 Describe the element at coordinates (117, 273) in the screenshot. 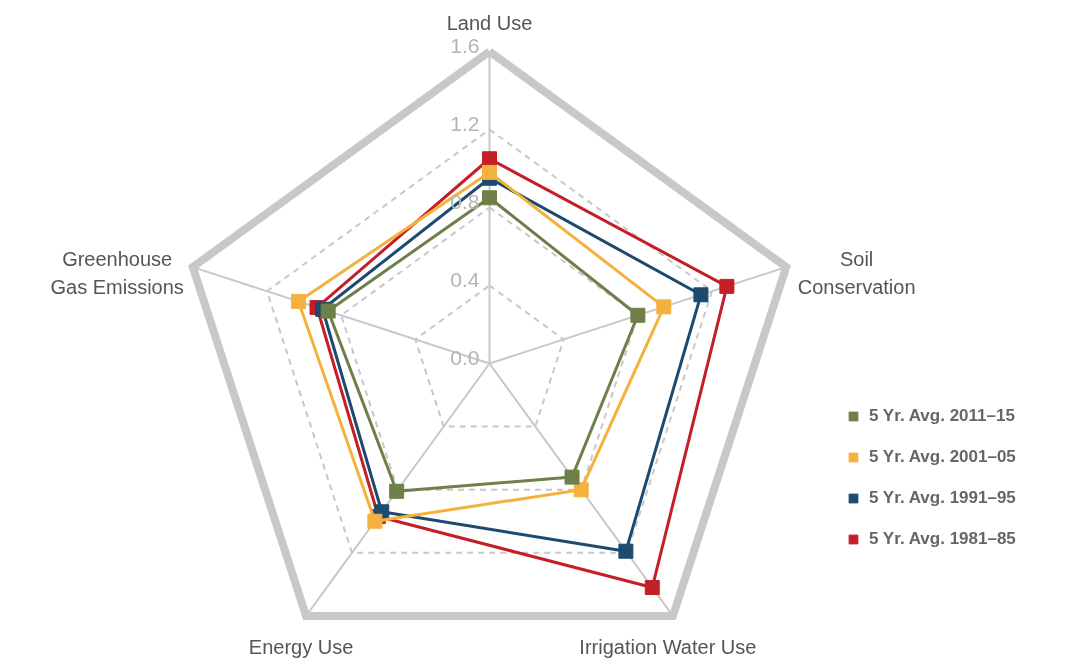

I see `spoke-label: Greenhouse Gas Emissions` at that location.